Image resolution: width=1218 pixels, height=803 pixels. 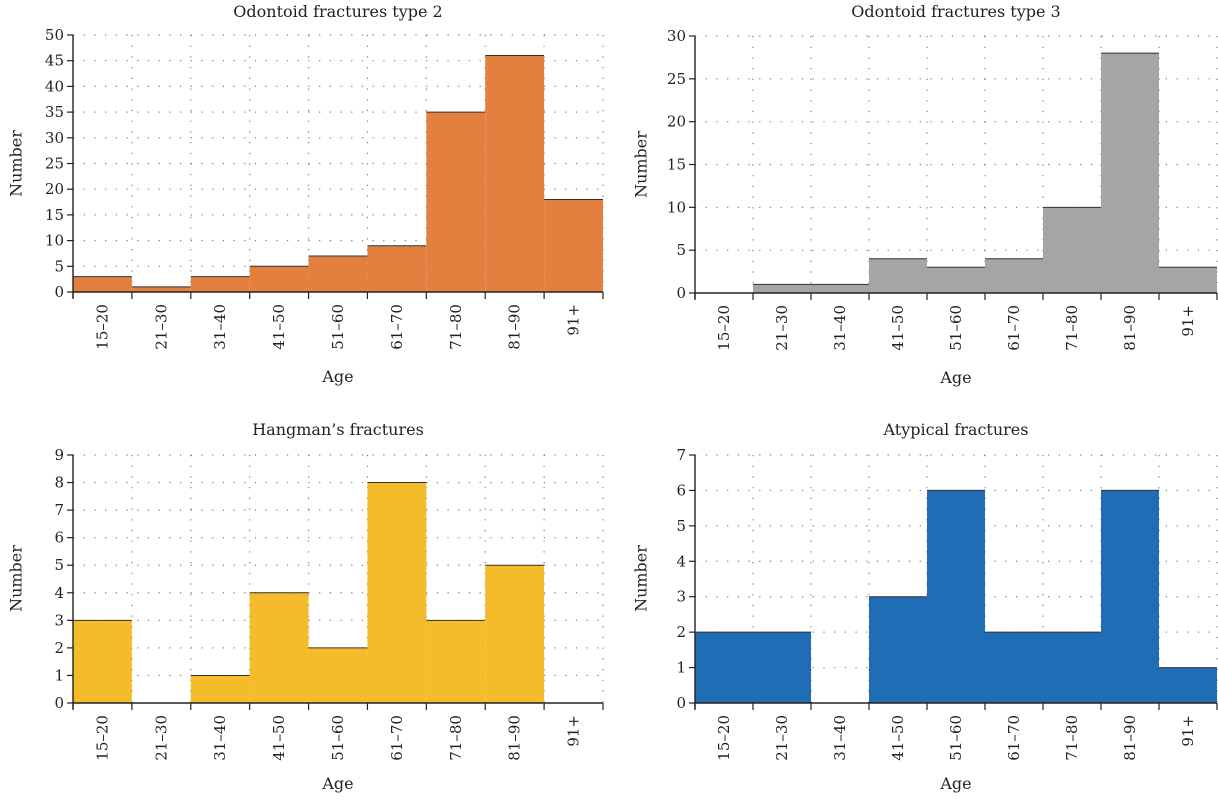 What do you see at coordinates (681, 632) in the screenshot?
I see `y-tick-label: 2` at bounding box center [681, 632].